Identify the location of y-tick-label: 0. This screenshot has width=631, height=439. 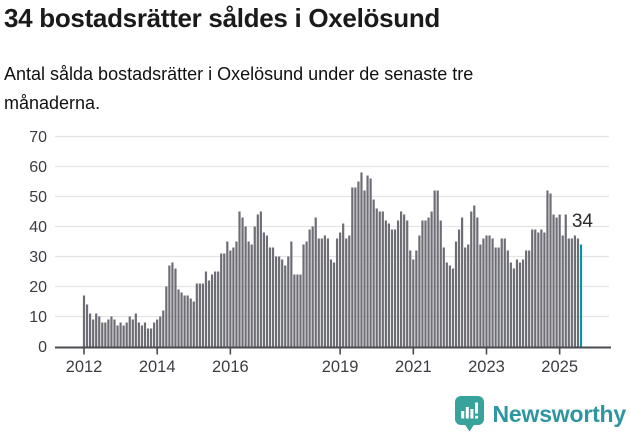
(42, 347).